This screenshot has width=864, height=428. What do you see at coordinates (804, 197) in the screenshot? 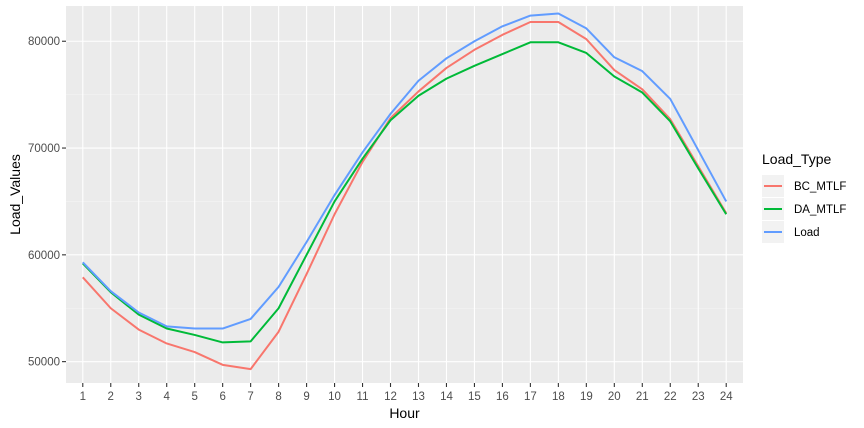
I see `legend: Load_Type BC_MTLF DA_MTLF Load` at bounding box center [804, 197].